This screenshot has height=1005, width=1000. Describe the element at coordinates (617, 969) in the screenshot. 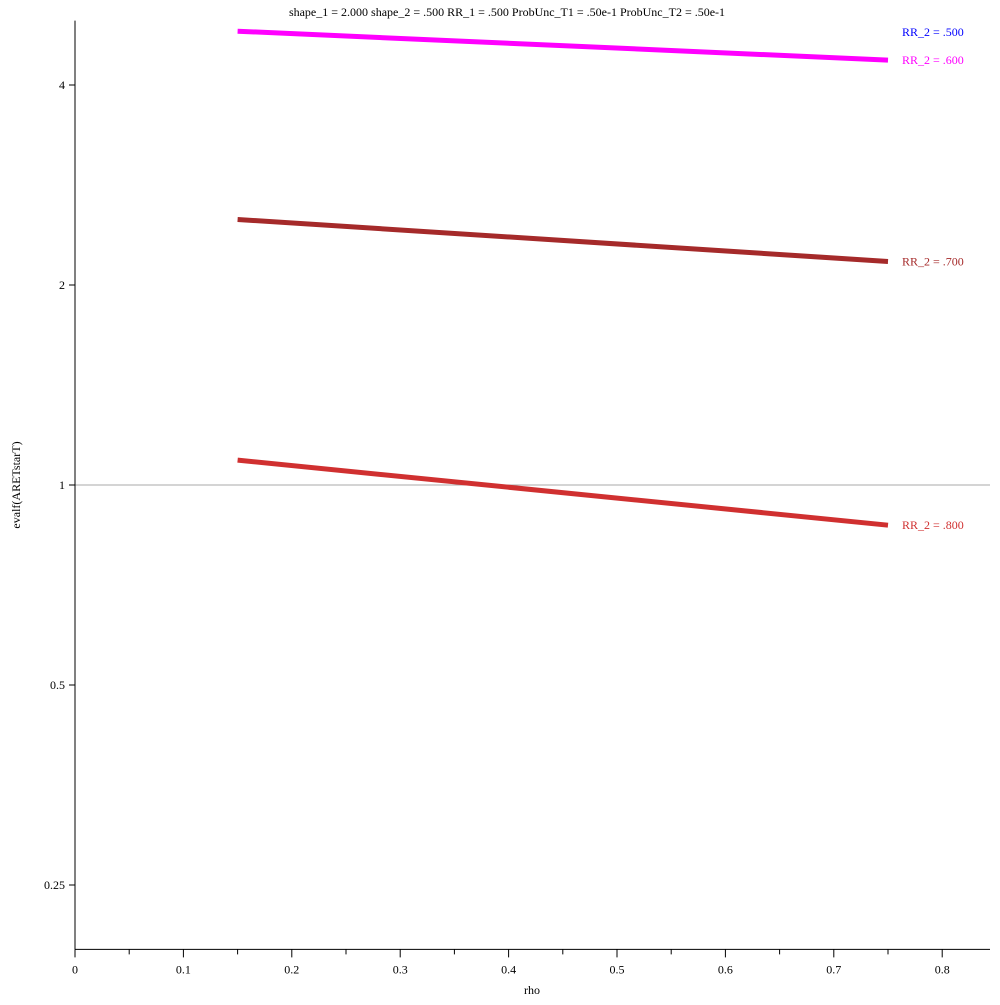

I see `x-tick-label: 0.5` at that location.